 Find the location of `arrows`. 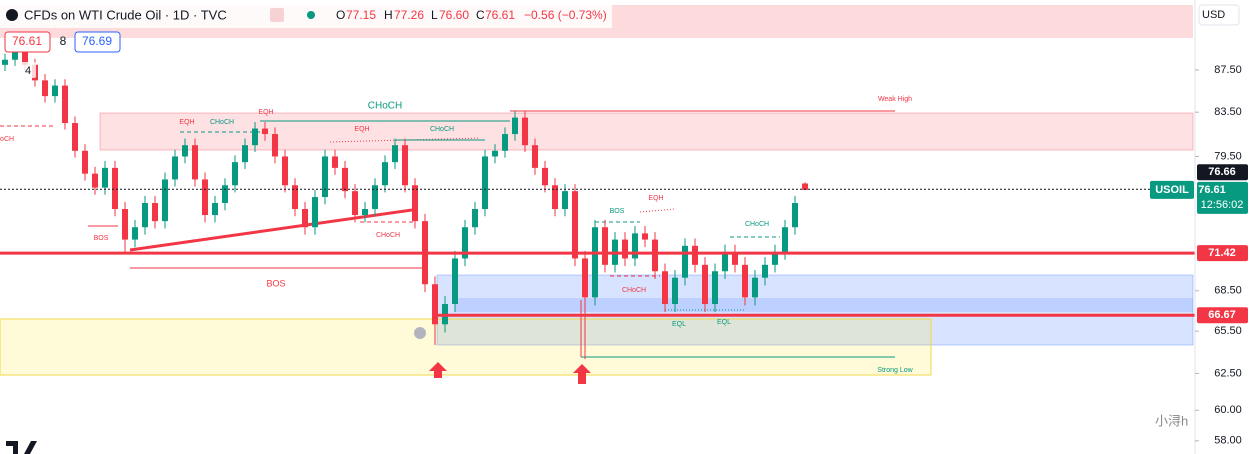

arrows is located at coordinates (510, 373).